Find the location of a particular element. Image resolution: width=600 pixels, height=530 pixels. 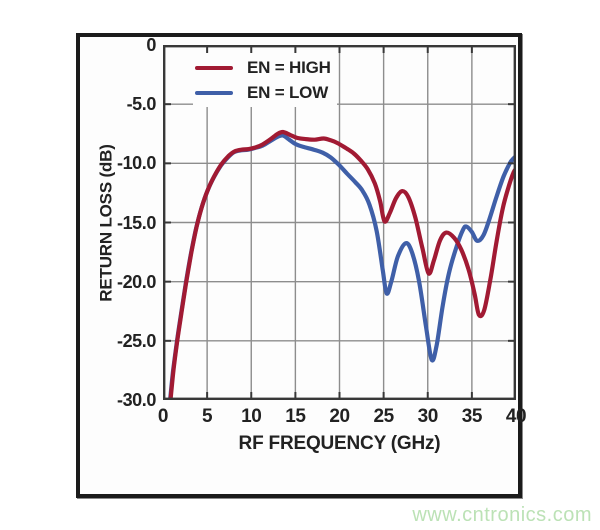

chart-legend: EN = HIGH EN = LOW is located at coordinates (265, 80).